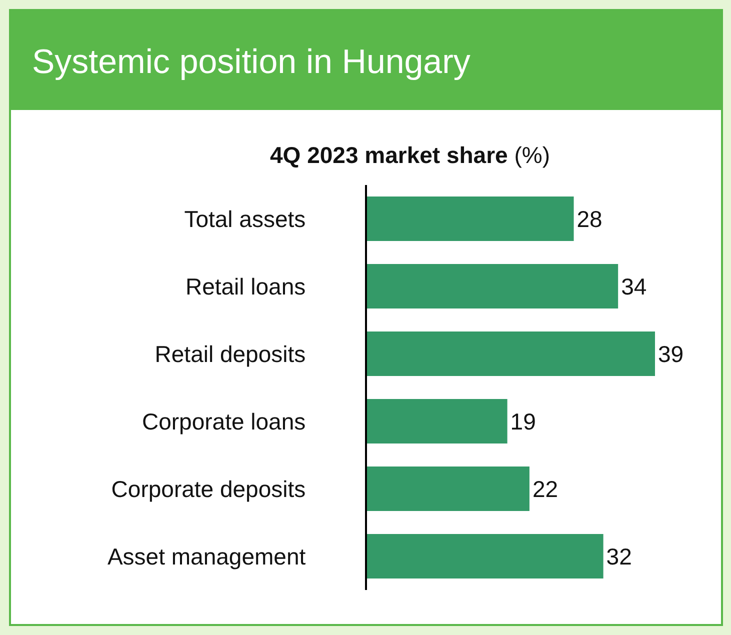 The width and height of the screenshot is (731, 635). I want to click on data-label: 22, so click(545, 489).